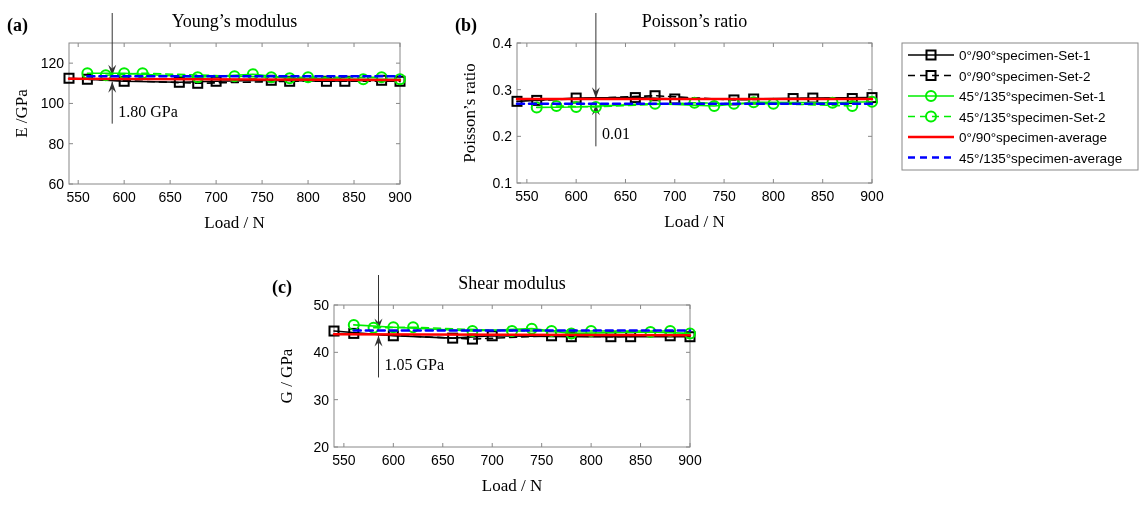 The height and width of the screenshot is (505, 1139). What do you see at coordinates (1025, 76) in the screenshot?
I see `legend-label: 0°/90°specimen-Set-2` at bounding box center [1025, 76].